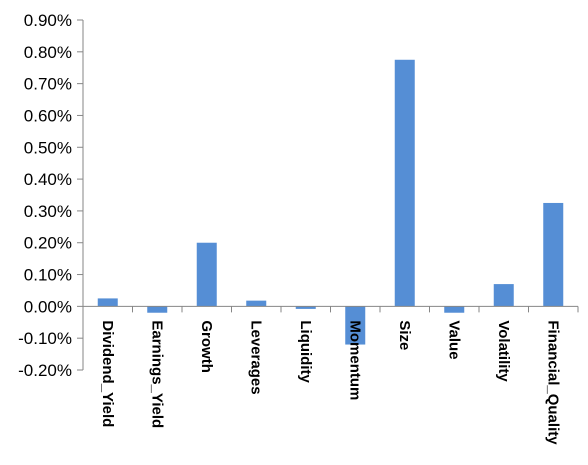  What do you see at coordinates (157, 309) in the screenshot?
I see `bar-earnings-yield` at bounding box center [157, 309].